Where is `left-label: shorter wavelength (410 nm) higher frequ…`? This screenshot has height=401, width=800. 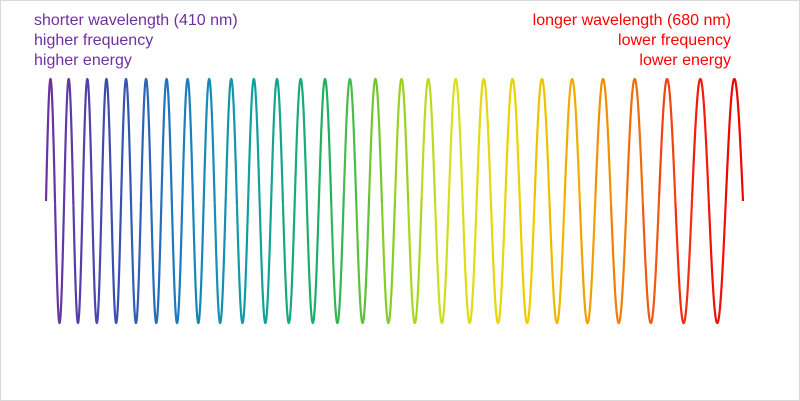
left-label: shorter wavelength (410 nm) higher frequ… is located at coordinates (136, 41).